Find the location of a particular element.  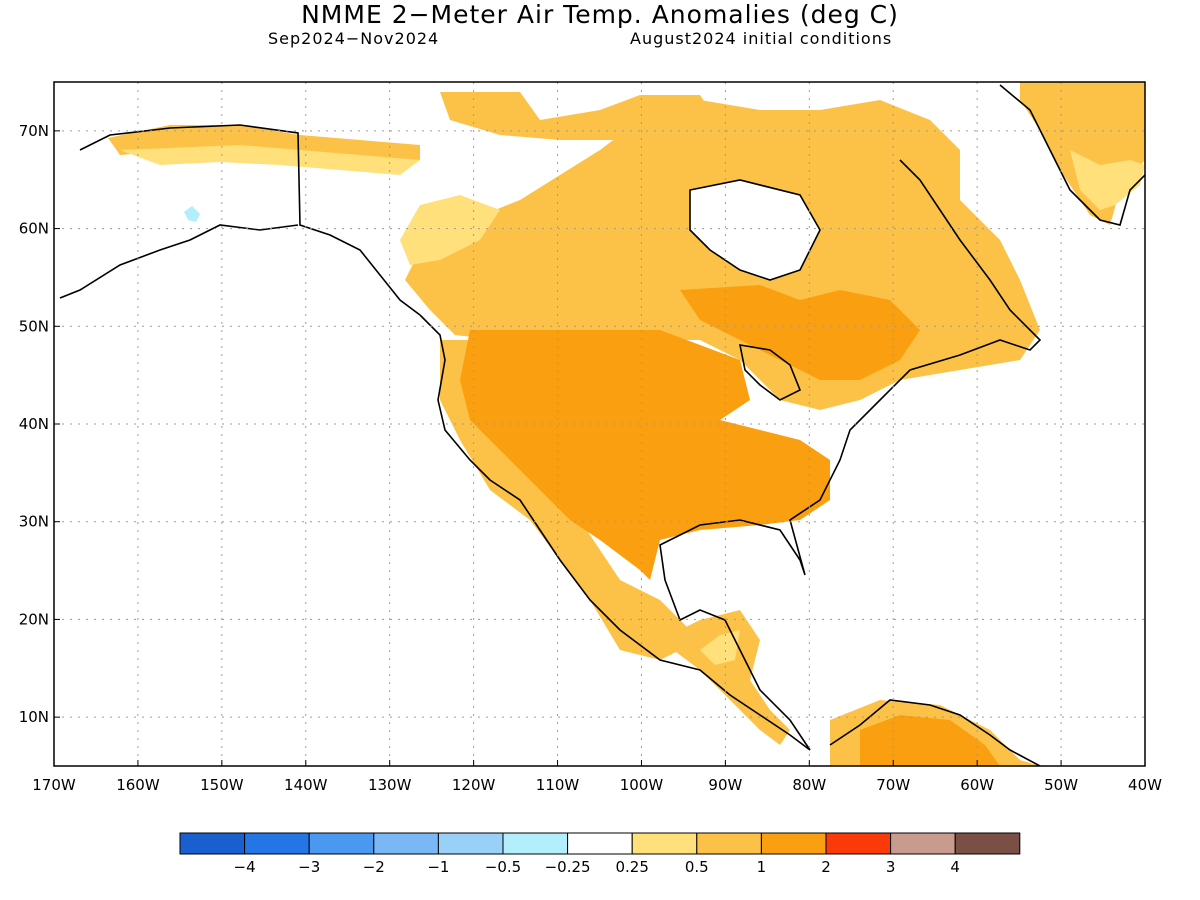

lon-label: 100W is located at coordinates (642, 785).